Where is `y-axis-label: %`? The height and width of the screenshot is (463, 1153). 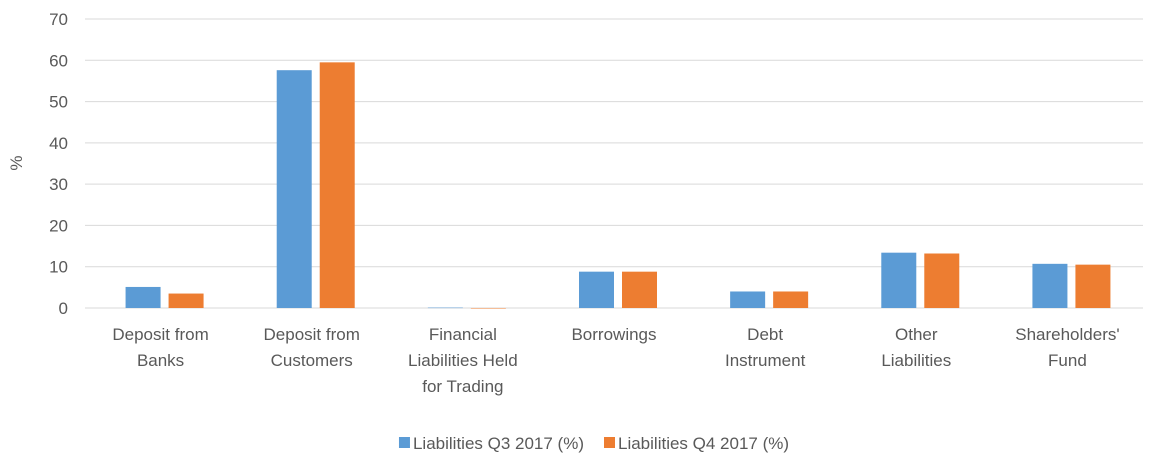
y-axis-label: % is located at coordinates (16, 162).